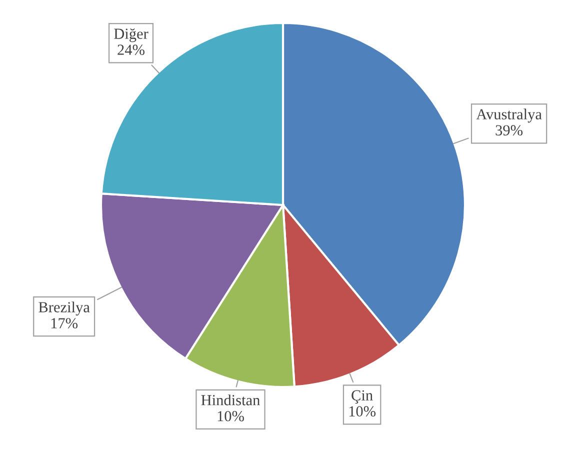 The width and height of the screenshot is (574, 450). What do you see at coordinates (131, 49) in the screenshot?
I see `data-label: 24%` at bounding box center [131, 49].